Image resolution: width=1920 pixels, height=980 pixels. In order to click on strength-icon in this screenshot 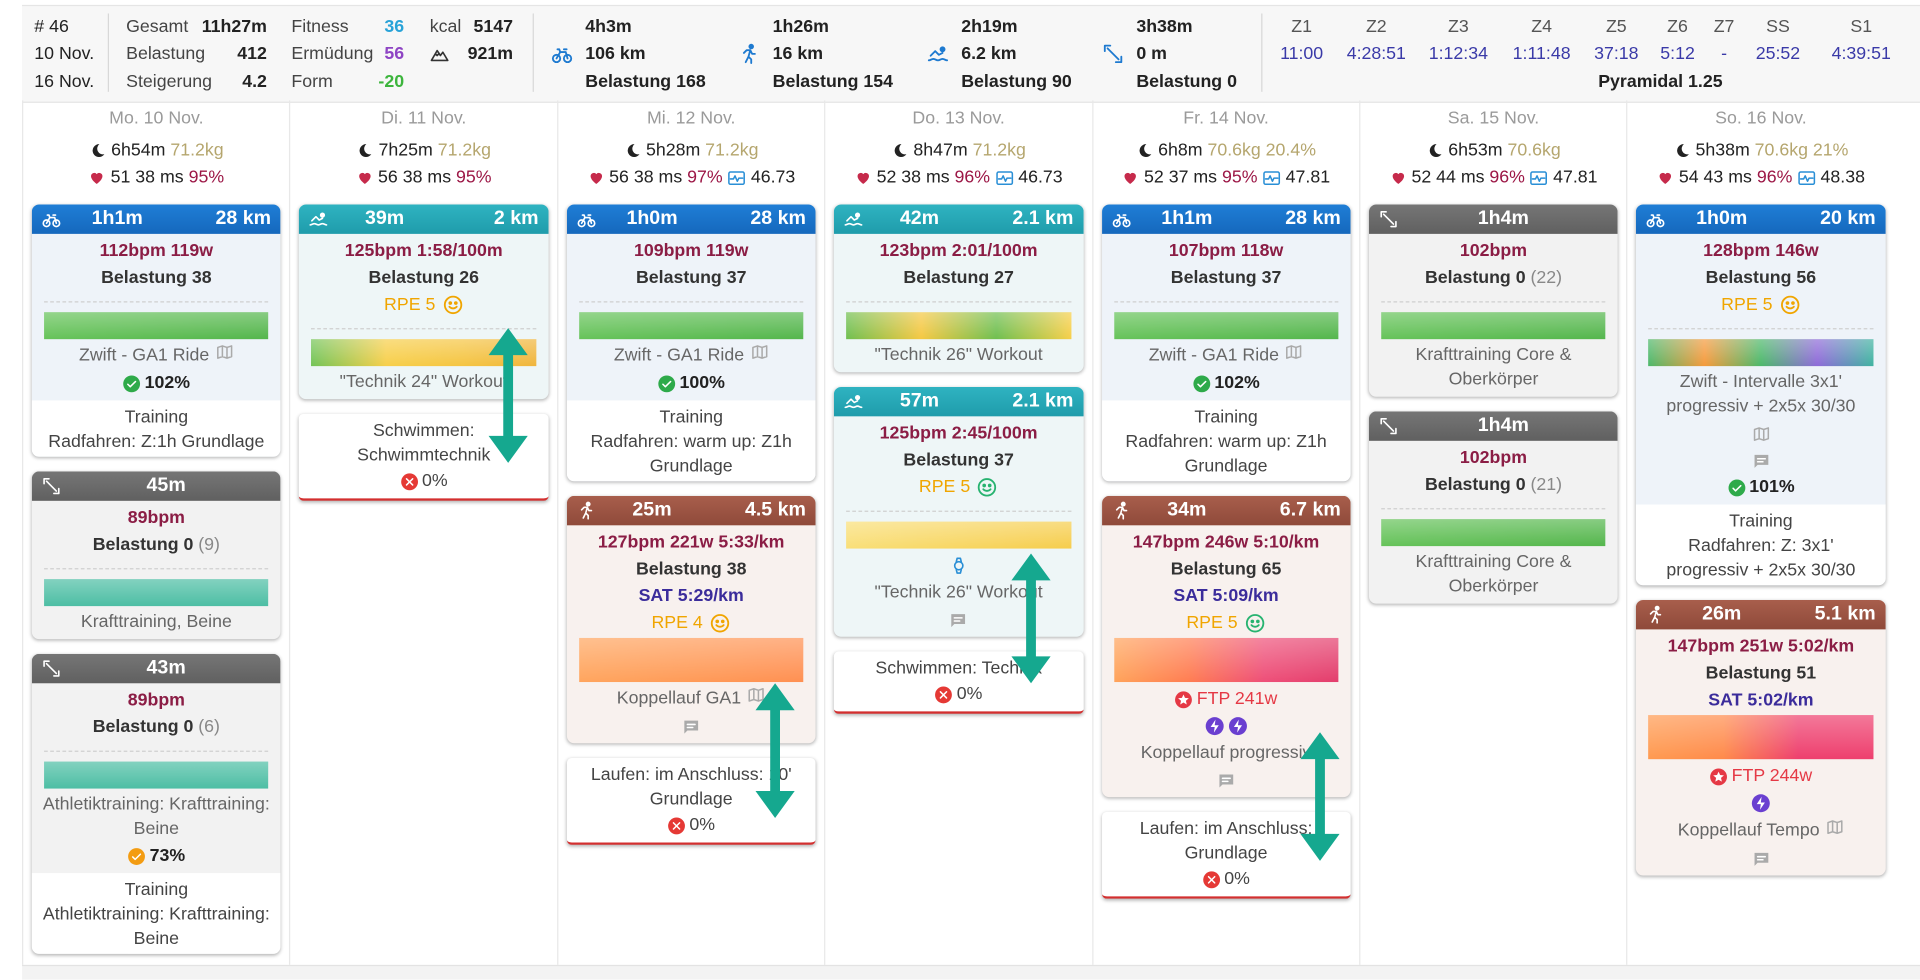, I will do `click(1389, 219)`.